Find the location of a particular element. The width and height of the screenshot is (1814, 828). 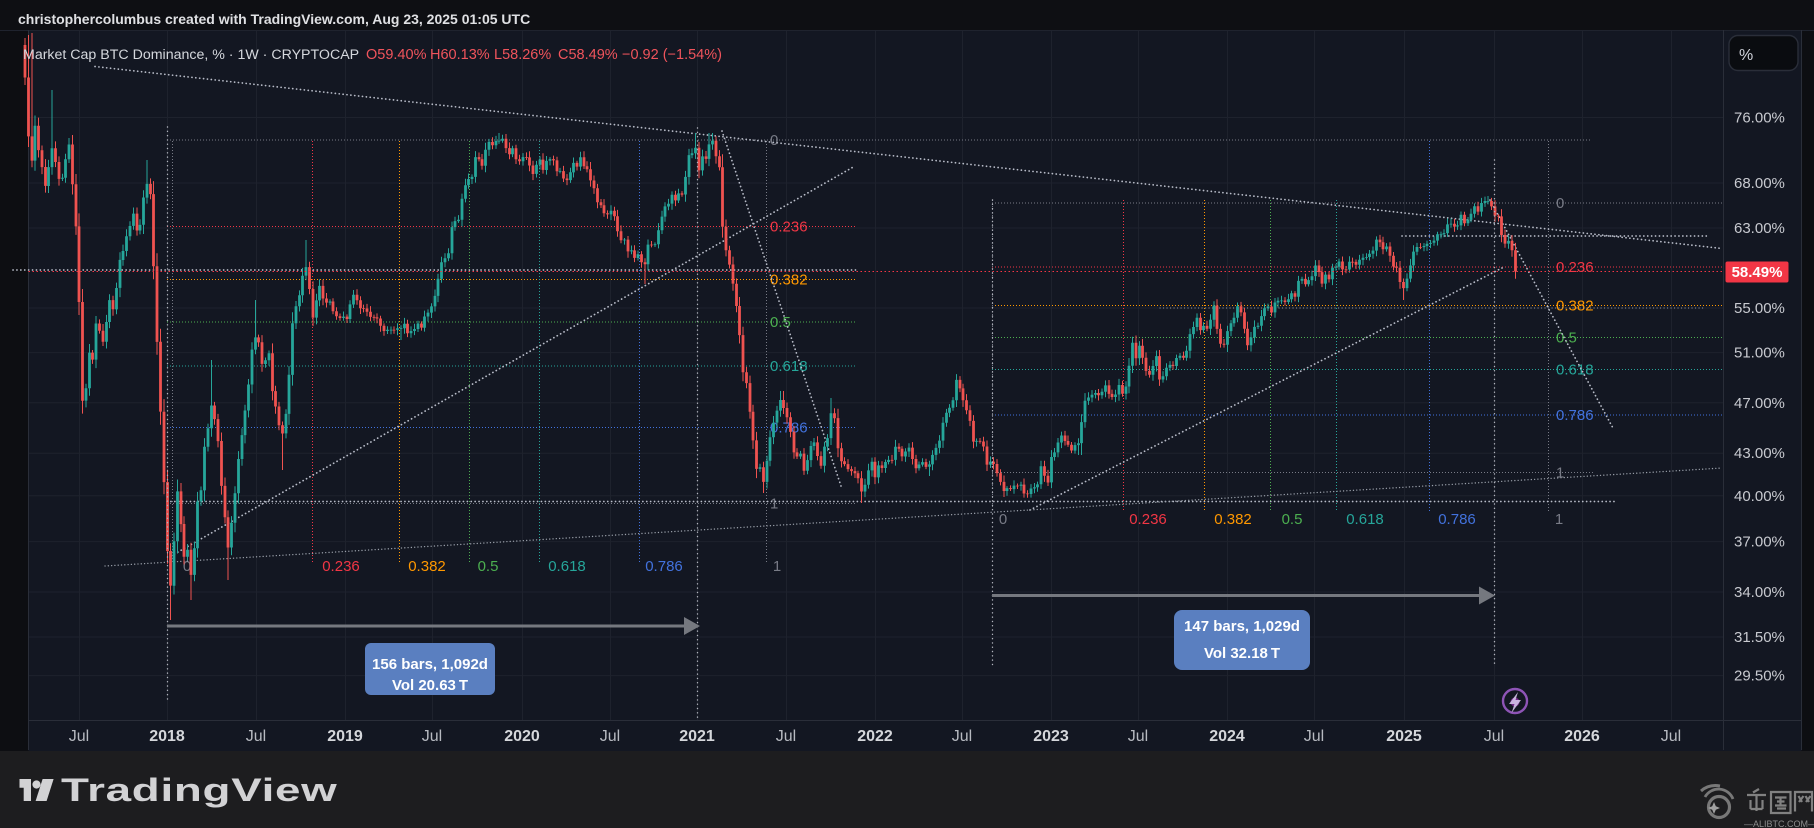

svg-text: Vol 32.18 T is located at coordinates (1242, 653).